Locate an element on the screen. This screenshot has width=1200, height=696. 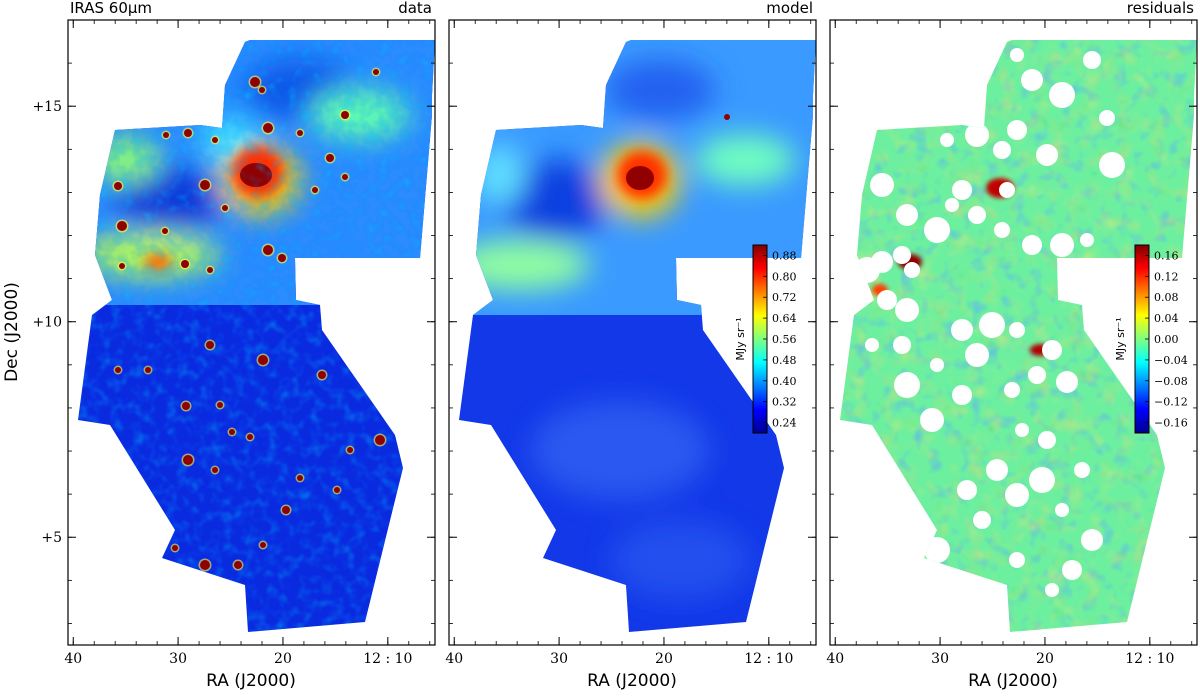
colorbar-tick-label: −0.12 is located at coordinates (1171, 402).